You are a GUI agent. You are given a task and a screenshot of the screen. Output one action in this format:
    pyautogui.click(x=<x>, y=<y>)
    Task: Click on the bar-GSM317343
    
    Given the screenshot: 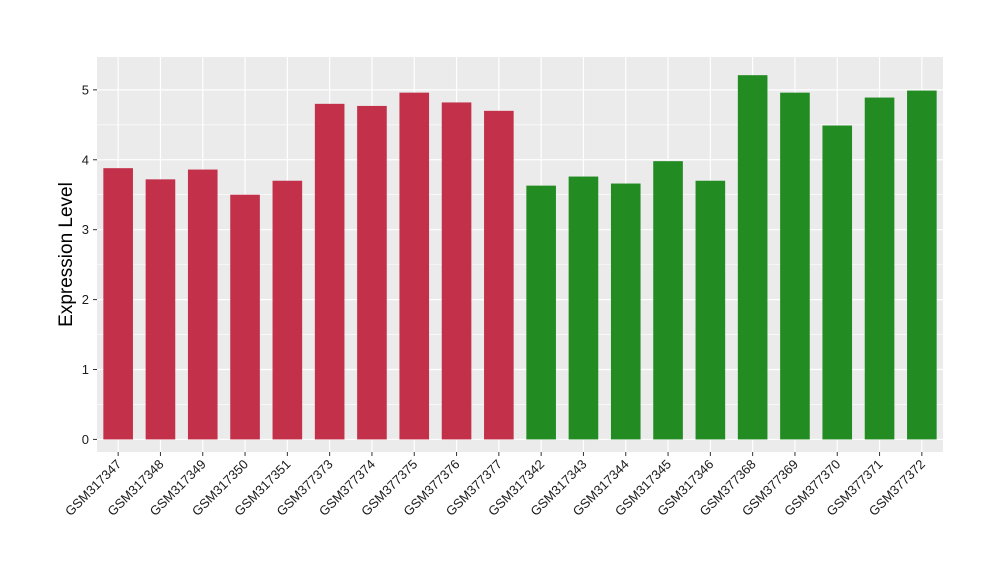 What is the action you would take?
    pyautogui.click(x=583, y=308)
    